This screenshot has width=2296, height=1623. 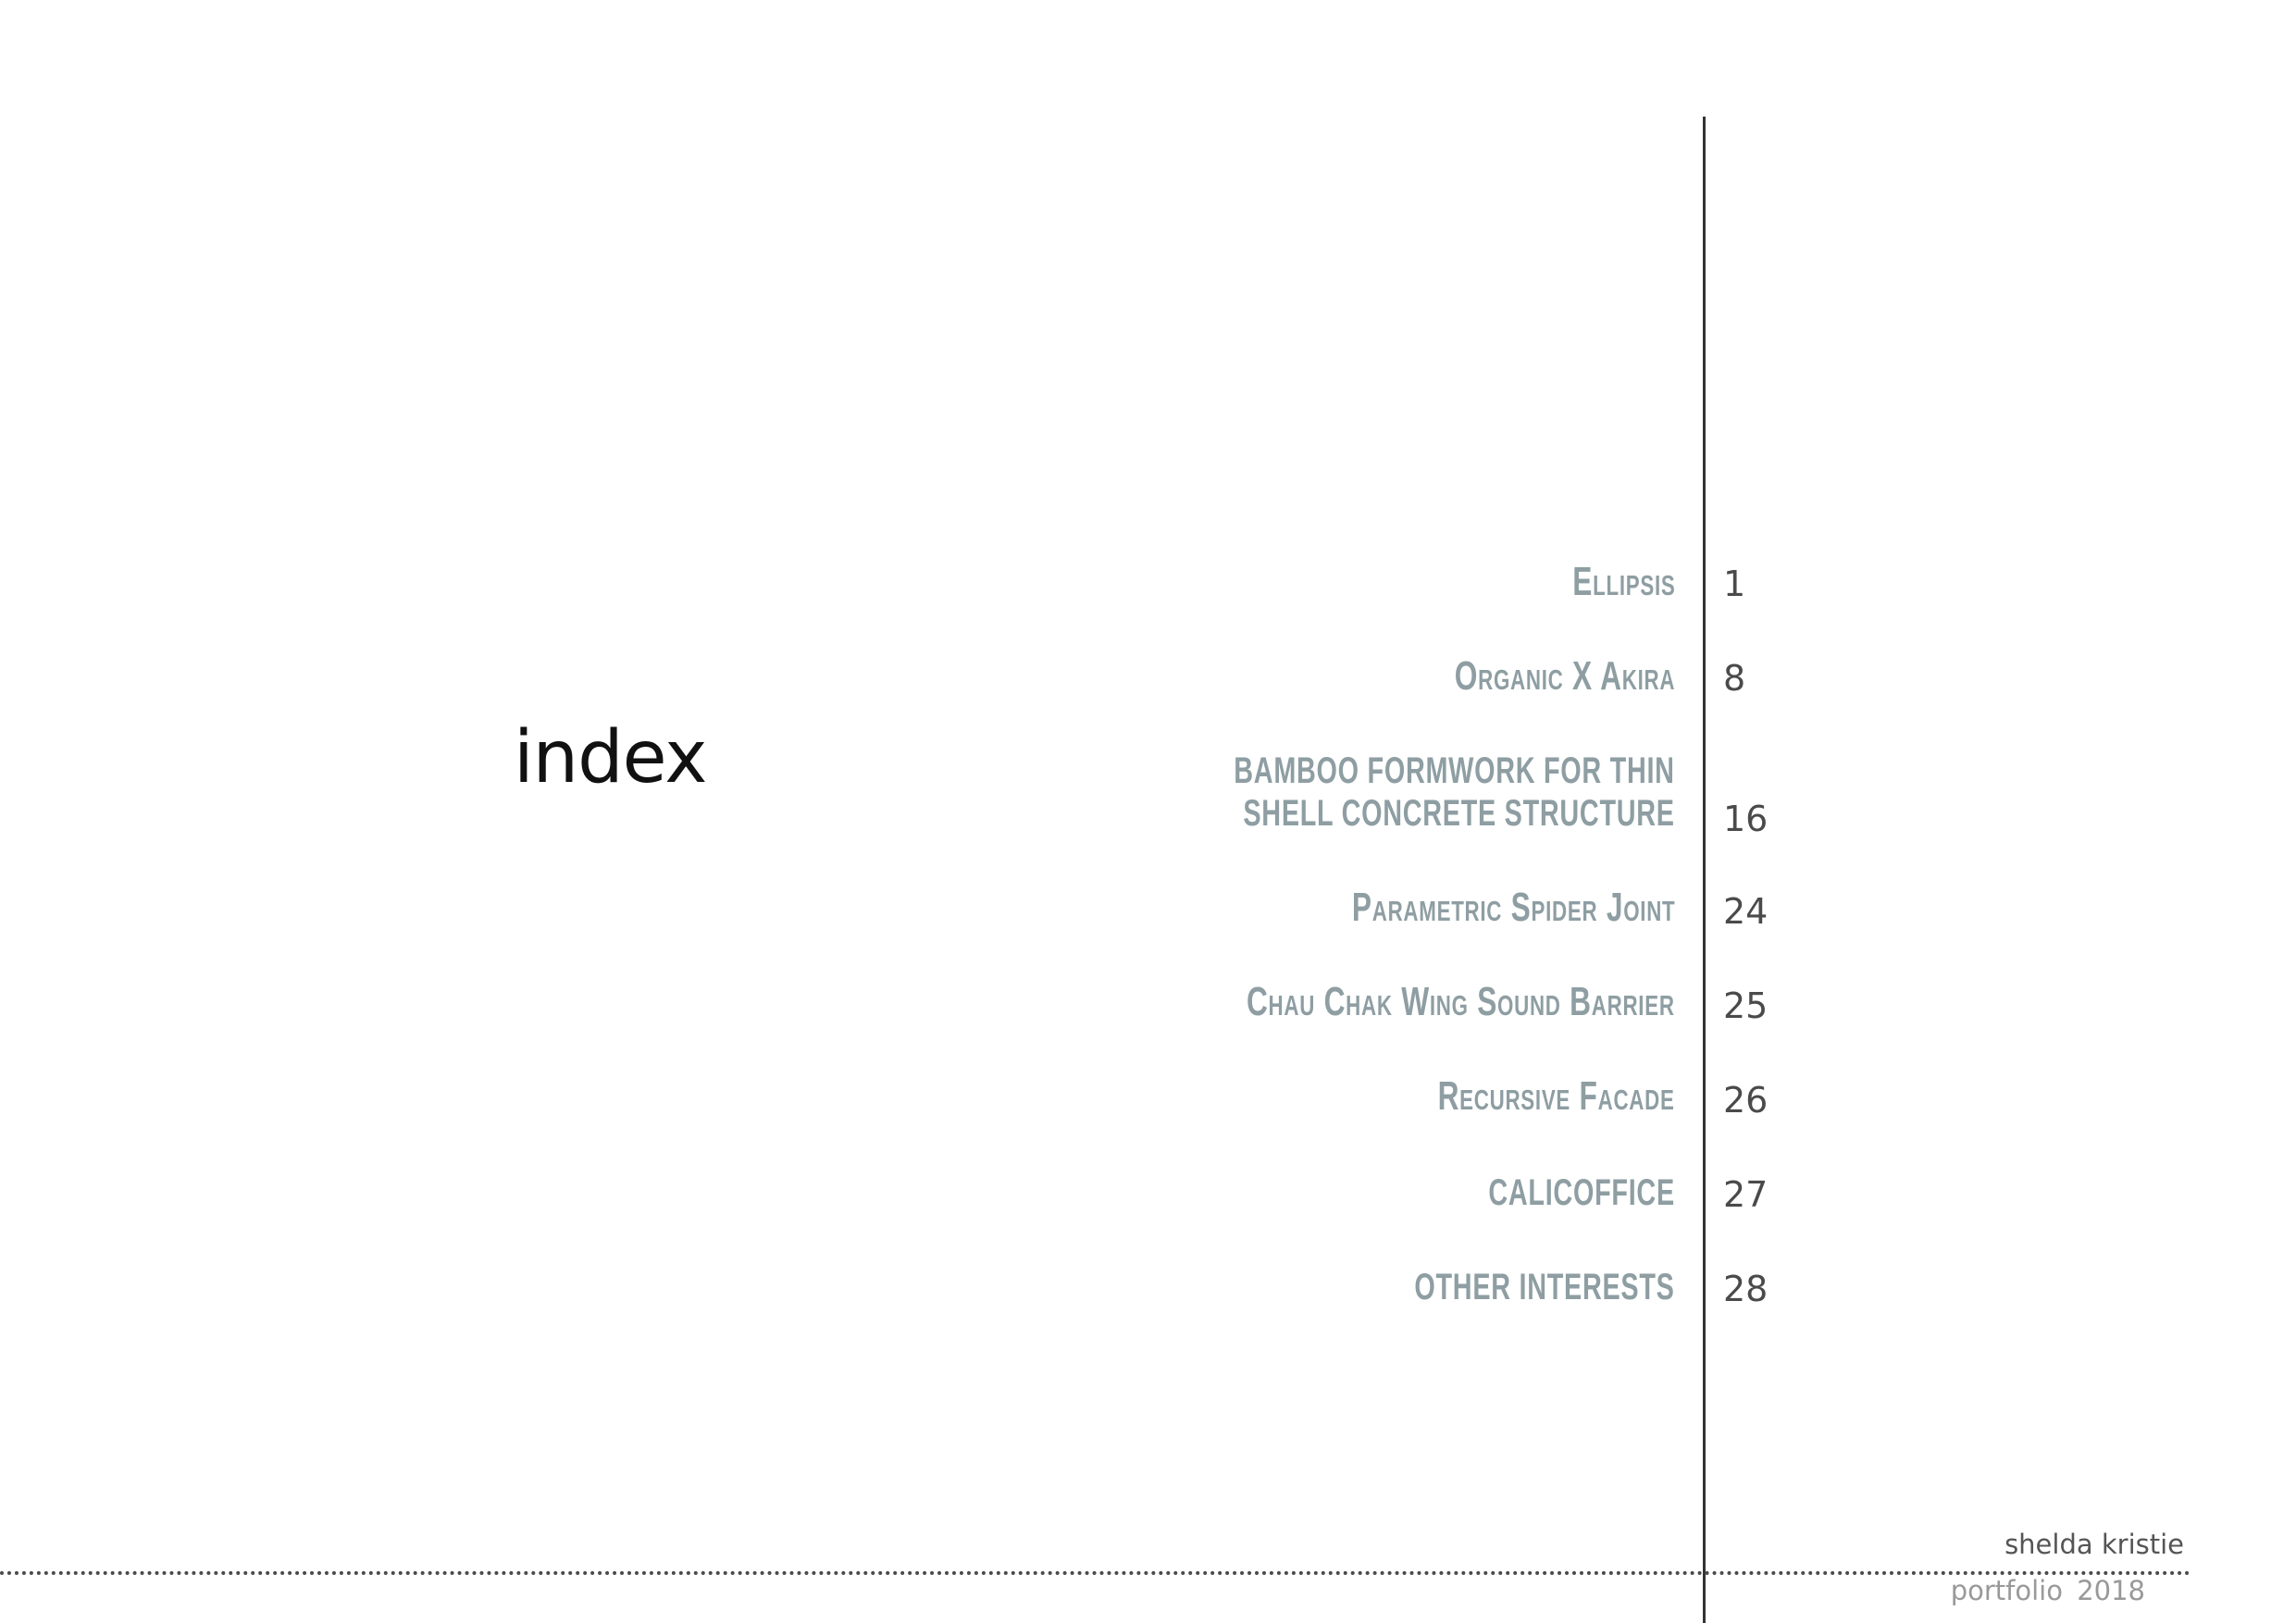 I want to click on footer-author: shelda kristie, so click(x=2094, y=1544).